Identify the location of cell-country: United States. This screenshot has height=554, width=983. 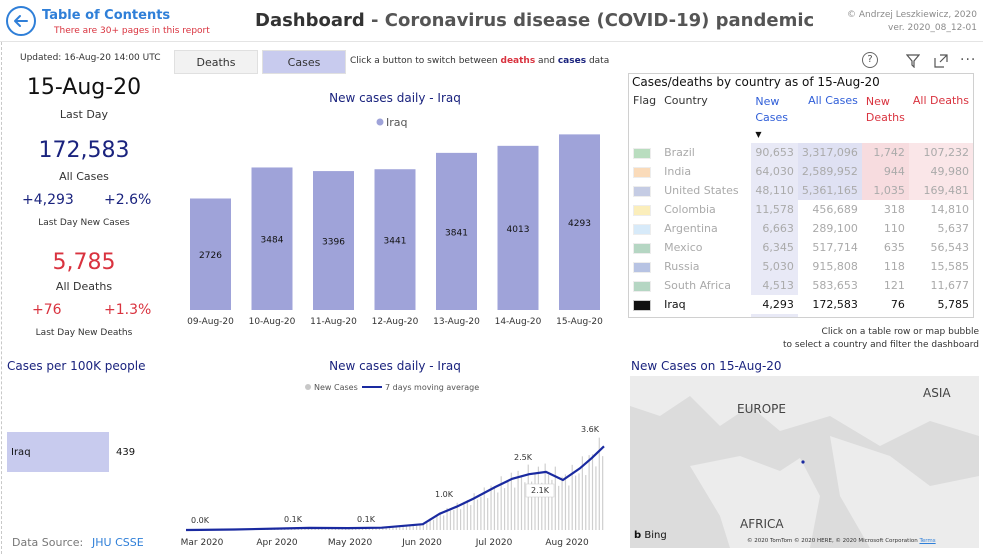
(701, 190).